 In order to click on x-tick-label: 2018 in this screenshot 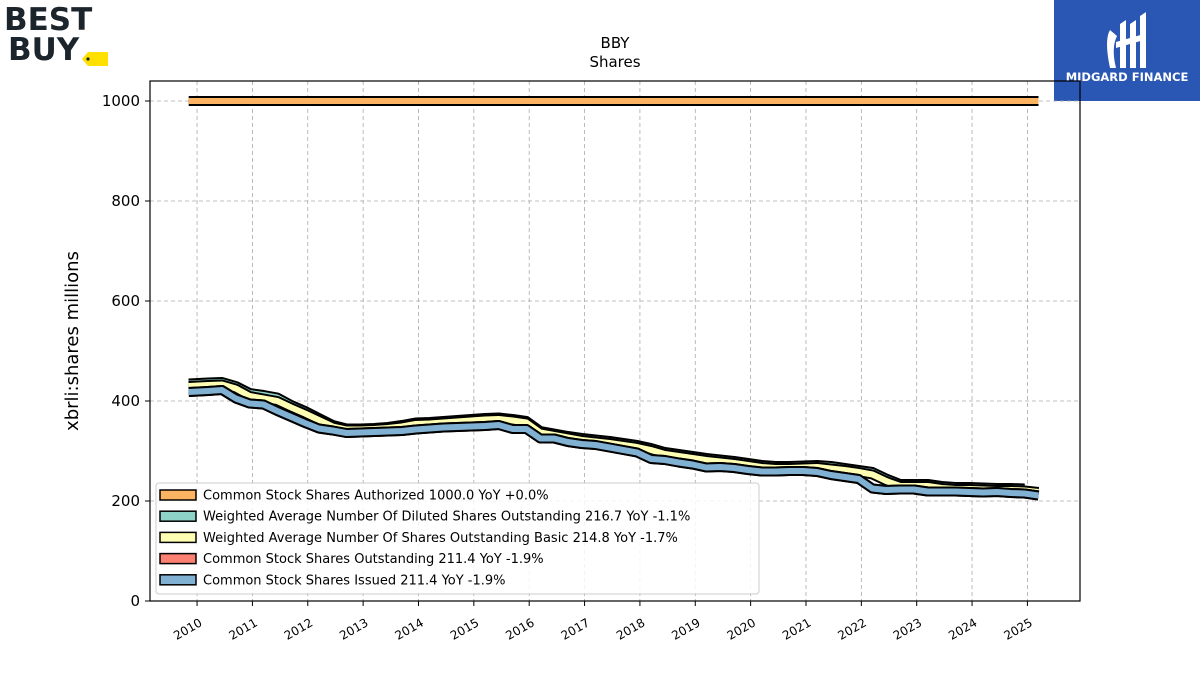, I will do `click(630, 628)`.